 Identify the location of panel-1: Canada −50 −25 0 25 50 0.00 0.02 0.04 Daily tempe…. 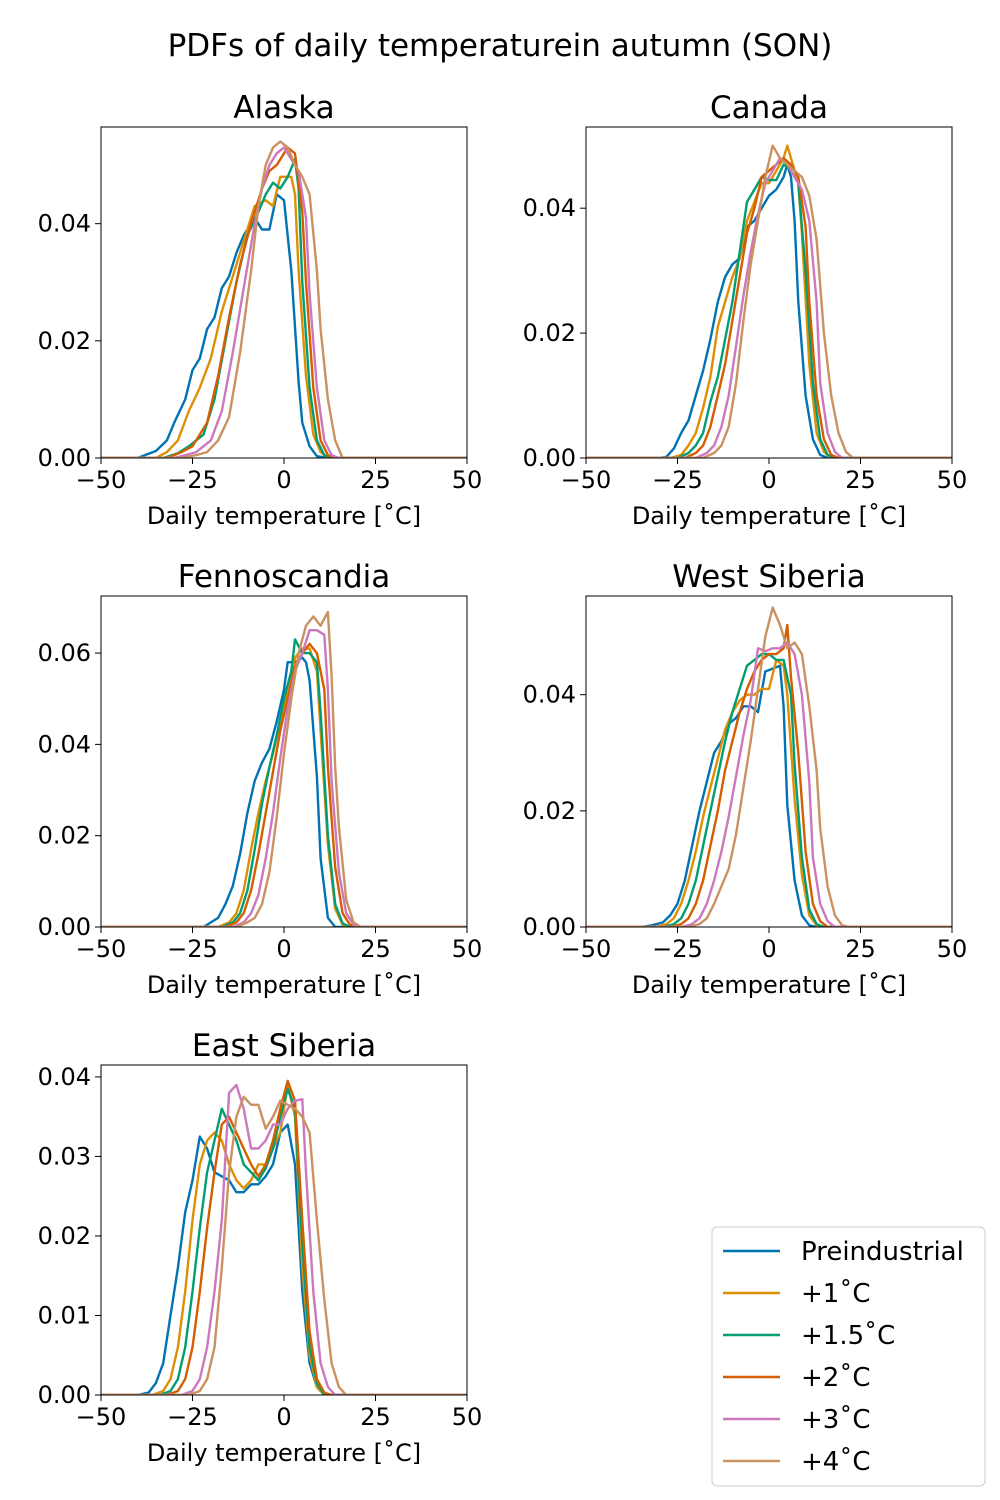
(745, 310).